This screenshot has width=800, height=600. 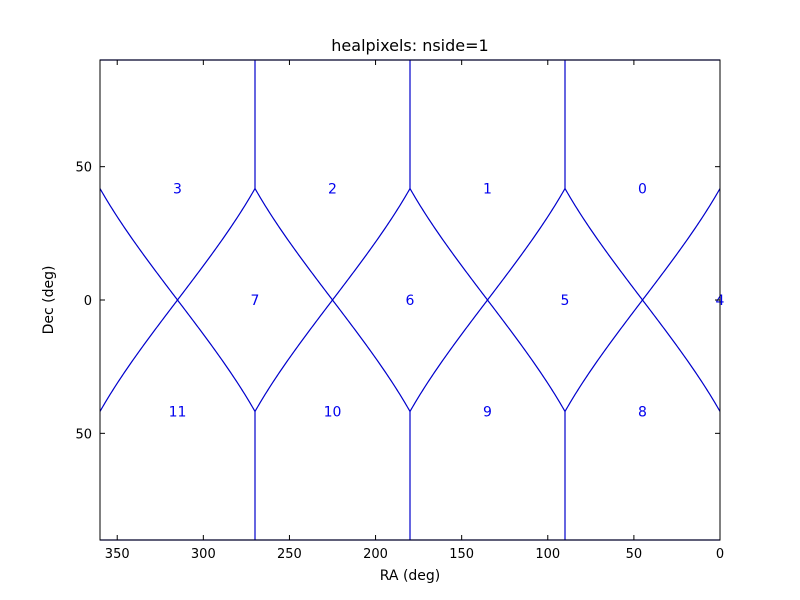 I want to click on x-tick-label: 200, so click(x=375, y=554).